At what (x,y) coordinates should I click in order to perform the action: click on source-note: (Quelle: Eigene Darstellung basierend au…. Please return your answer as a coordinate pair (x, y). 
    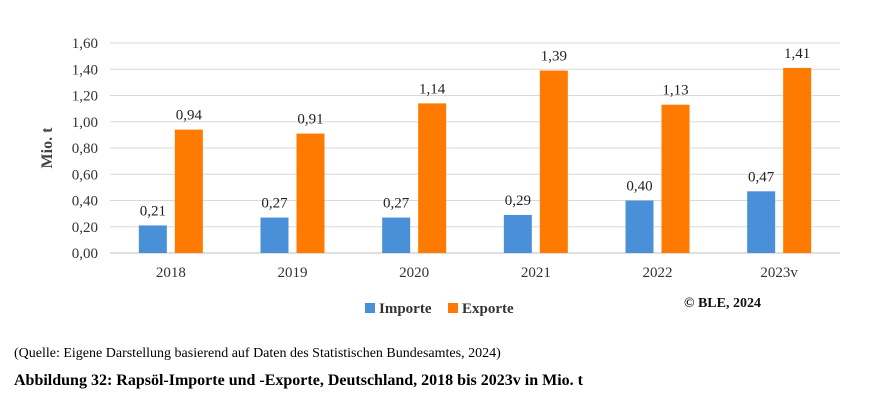
    Looking at the image, I should click on (257, 353).